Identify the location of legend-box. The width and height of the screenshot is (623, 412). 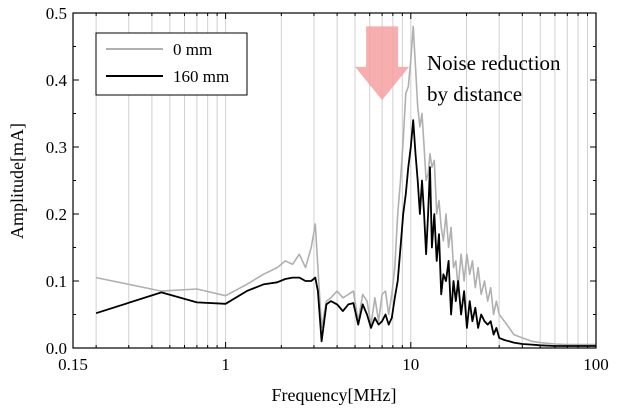
(171, 64).